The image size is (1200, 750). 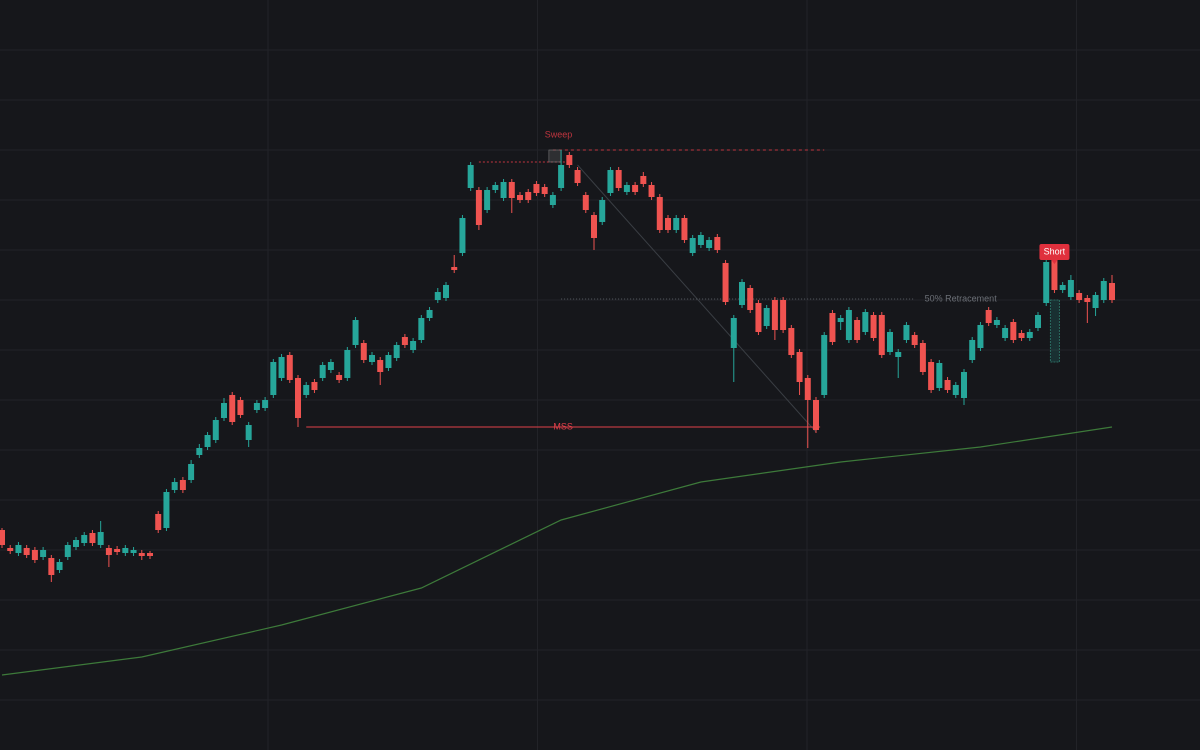 What do you see at coordinates (961, 298) in the screenshot?
I see `level-label: 50% Retracement` at bounding box center [961, 298].